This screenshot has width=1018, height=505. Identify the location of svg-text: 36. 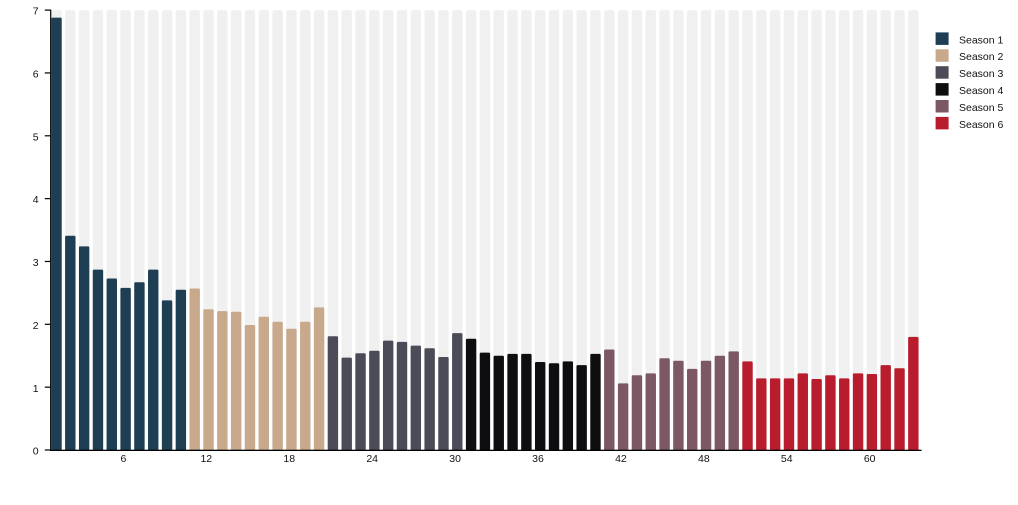
(538, 459).